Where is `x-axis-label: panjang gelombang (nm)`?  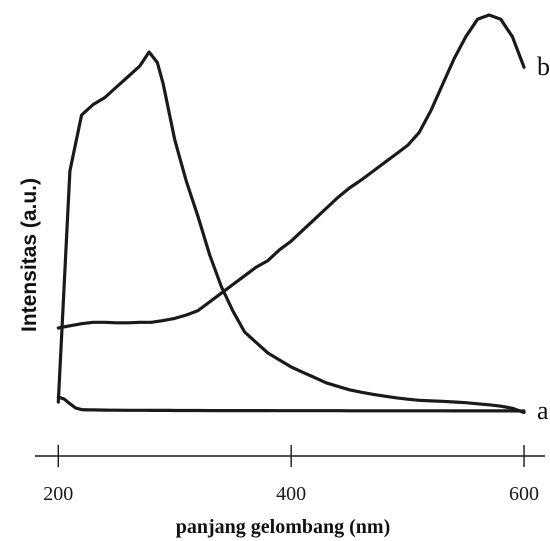 x-axis-label: panjang gelombang (nm) is located at coordinates (283, 527).